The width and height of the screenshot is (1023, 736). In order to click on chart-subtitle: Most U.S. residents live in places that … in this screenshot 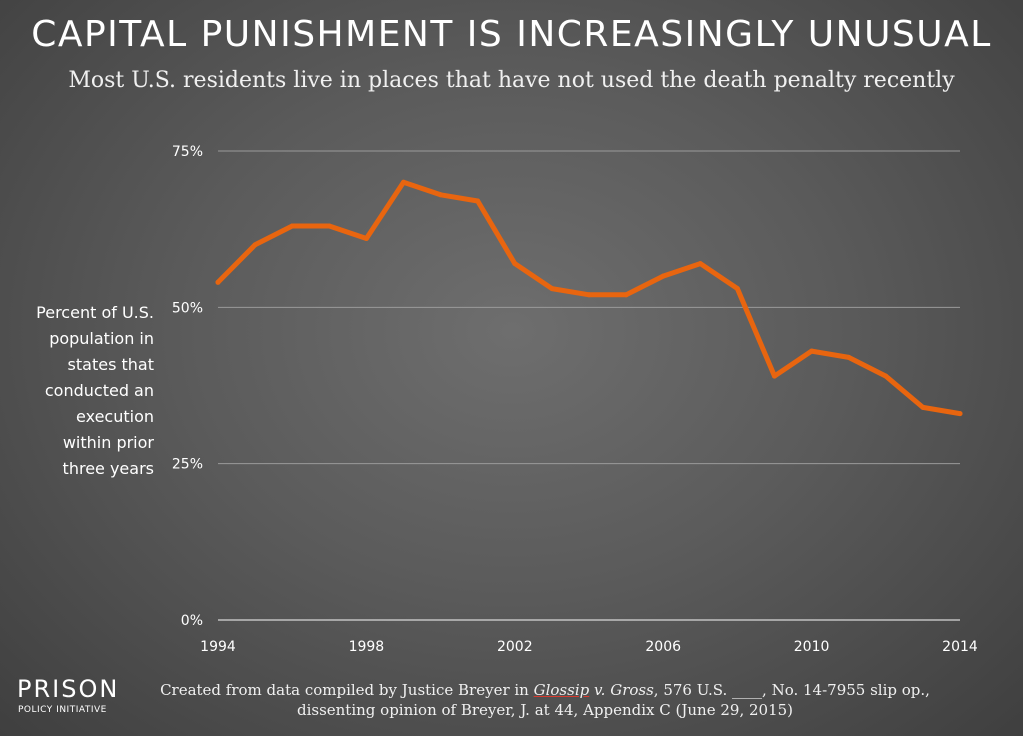, I will do `click(511, 80)`.